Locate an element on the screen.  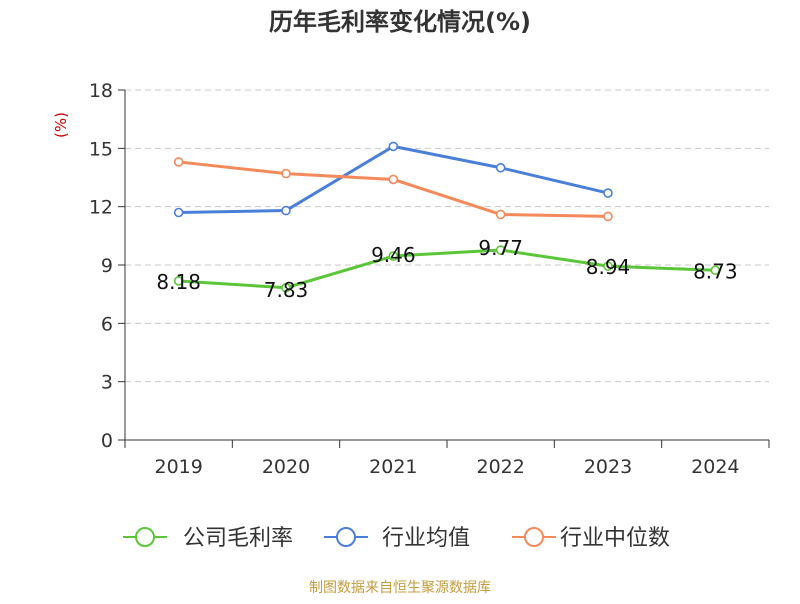
data-label-2022: 9.77 is located at coordinates (500, 248).